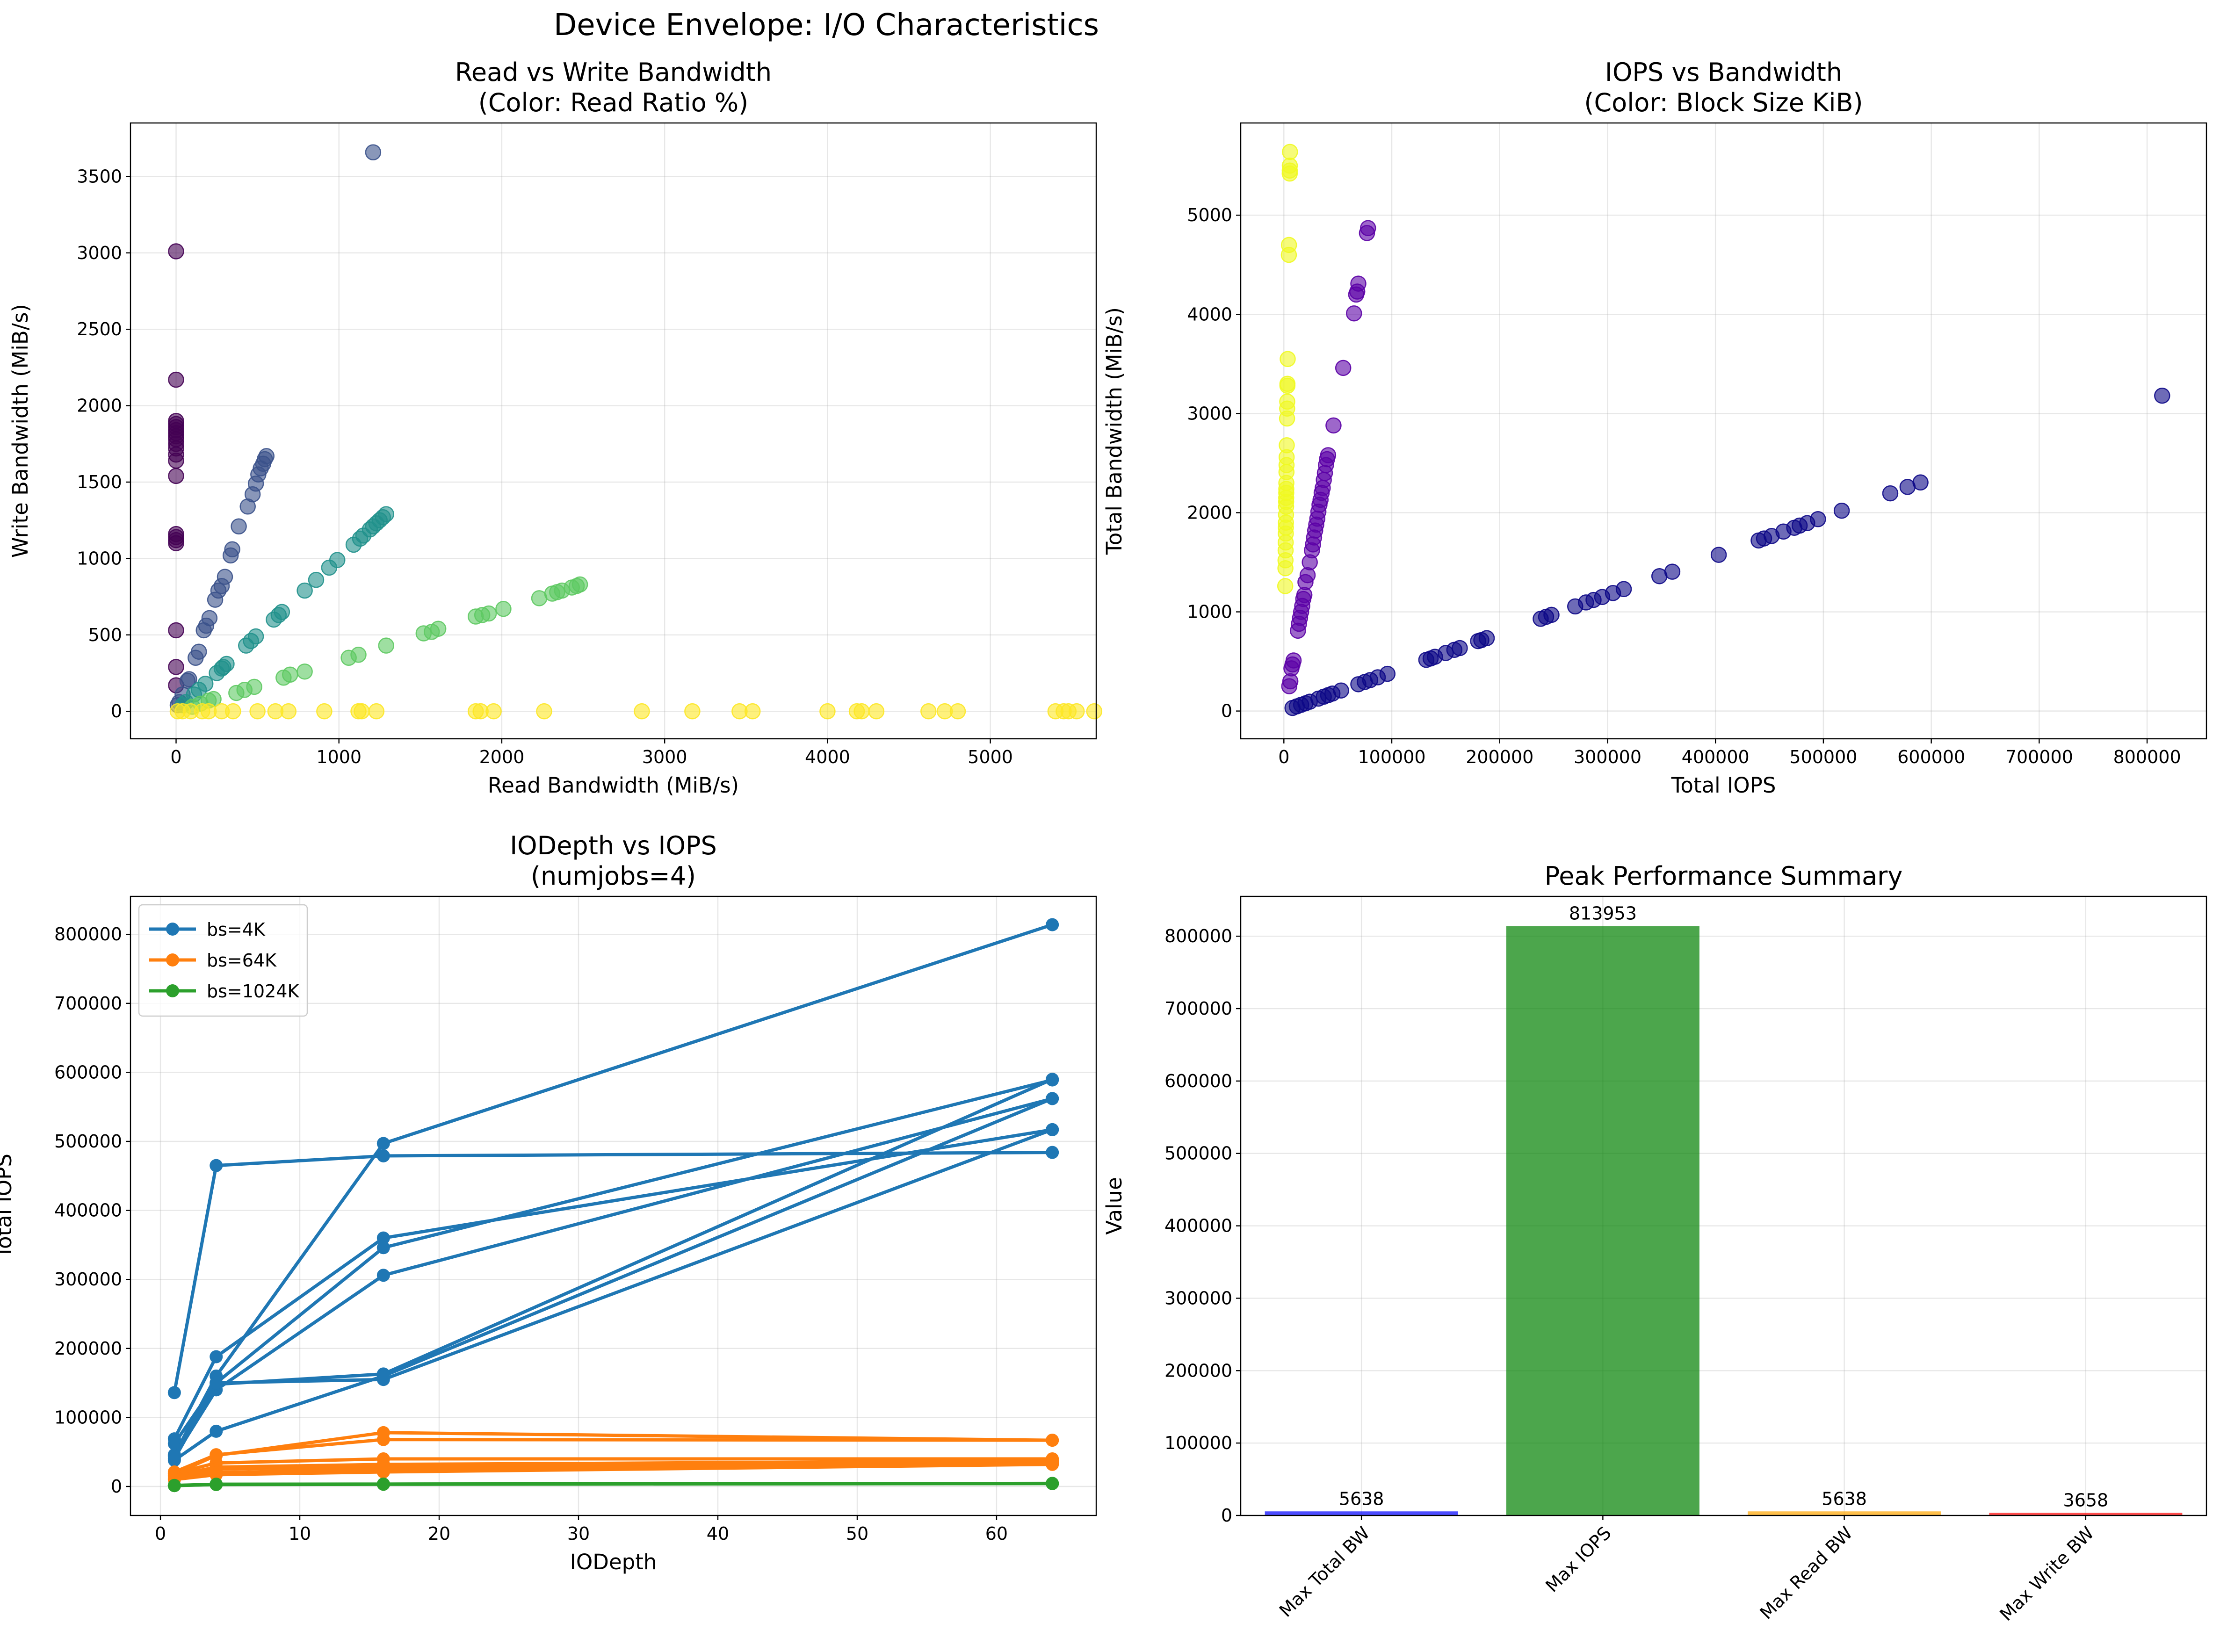  Describe the element at coordinates (613, 72) in the screenshot. I see `subplot-title: Read vs Write Bandwidth` at that location.